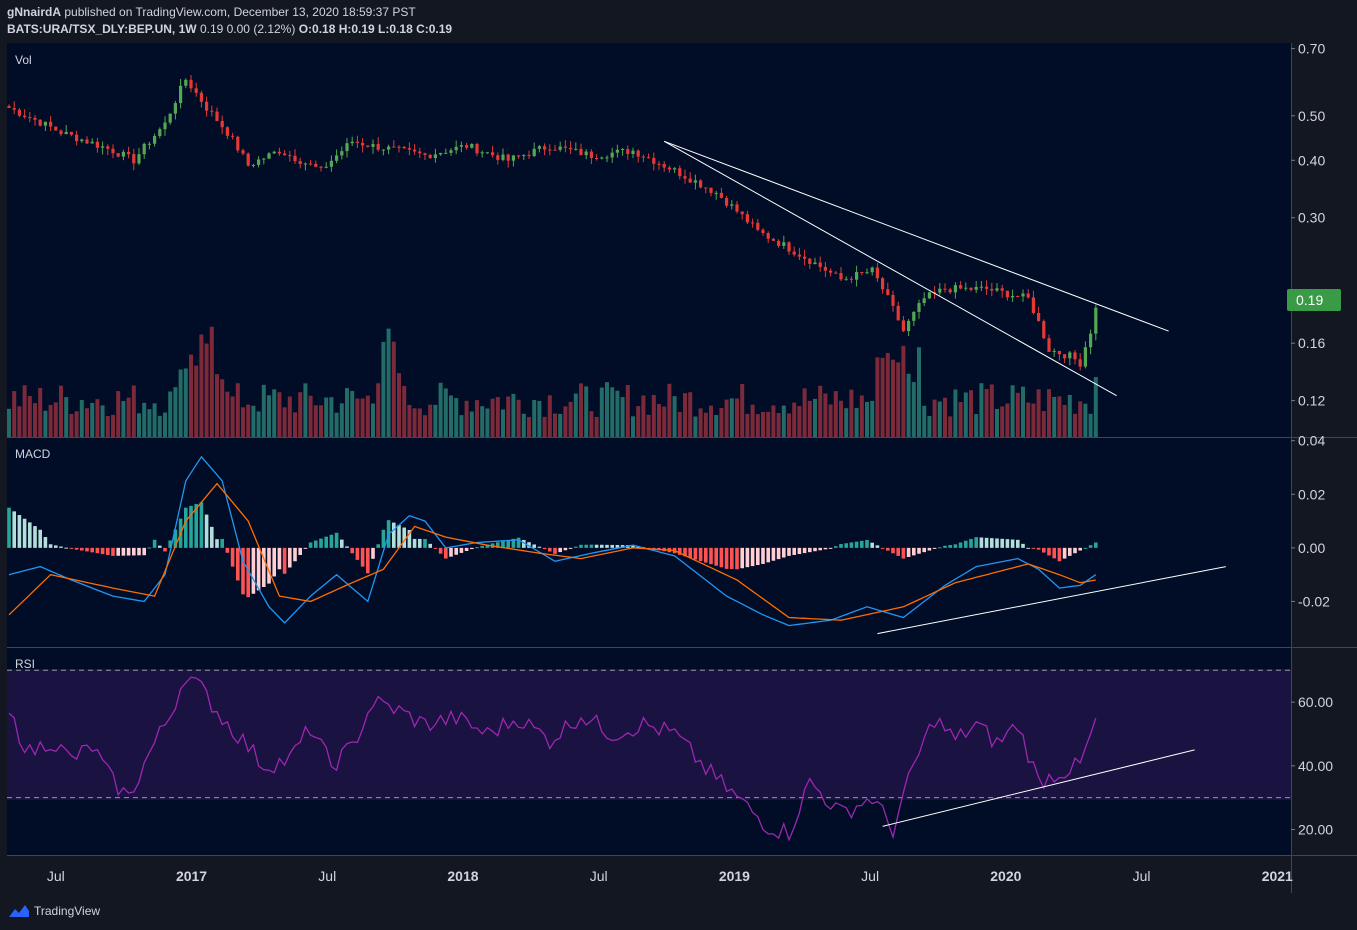  What do you see at coordinates (67, 911) in the screenshot?
I see `brand-label: TradingView` at bounding box center [67, 911].